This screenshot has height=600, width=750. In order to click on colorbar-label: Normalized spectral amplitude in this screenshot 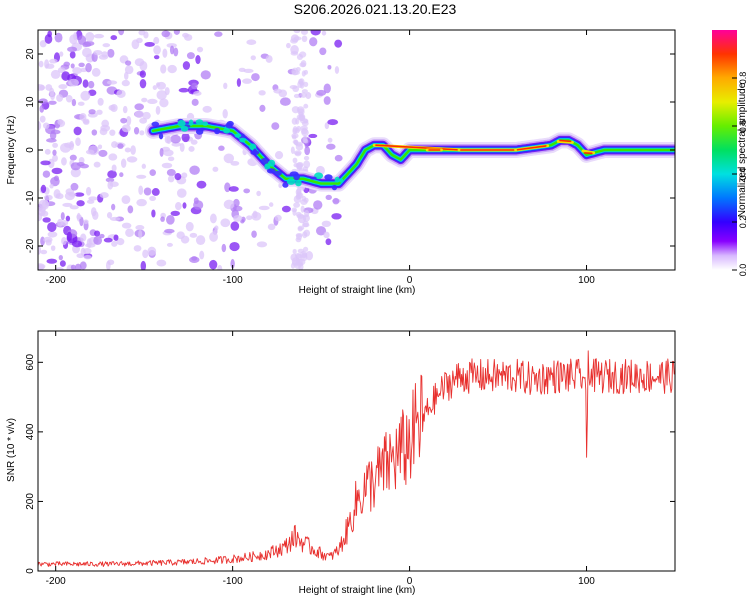, I will do `click(742, 149)`.